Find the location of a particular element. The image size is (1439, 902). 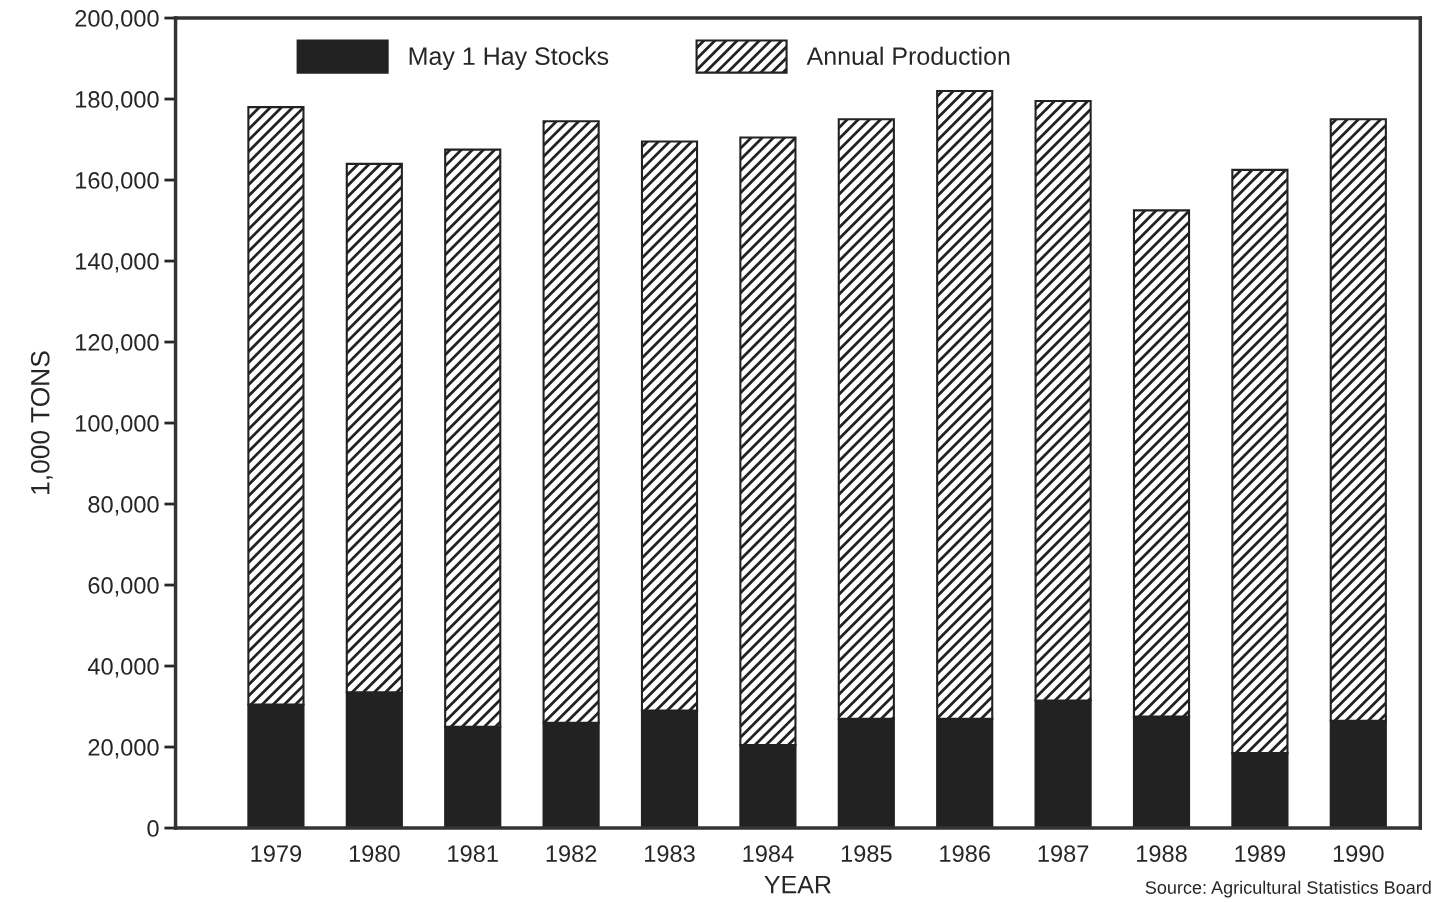

x-tick-label: 1980 is located at coordinates (374, 854).